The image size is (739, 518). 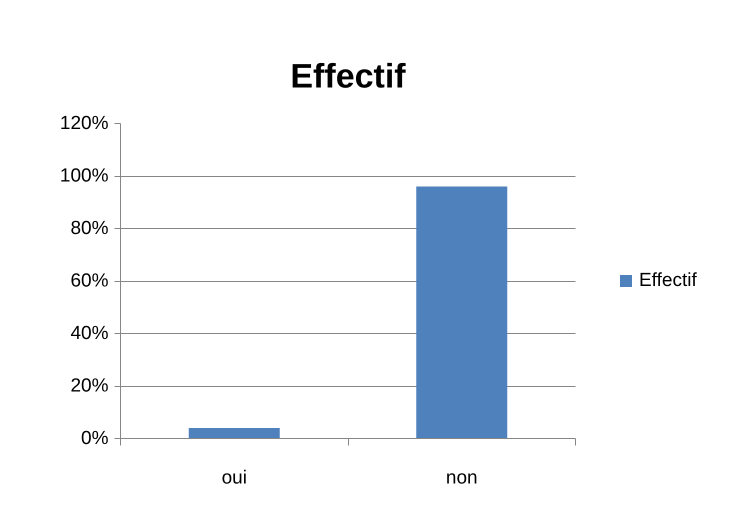 I want to click on y-tick-label: 40%, so click(x=89, y=333).